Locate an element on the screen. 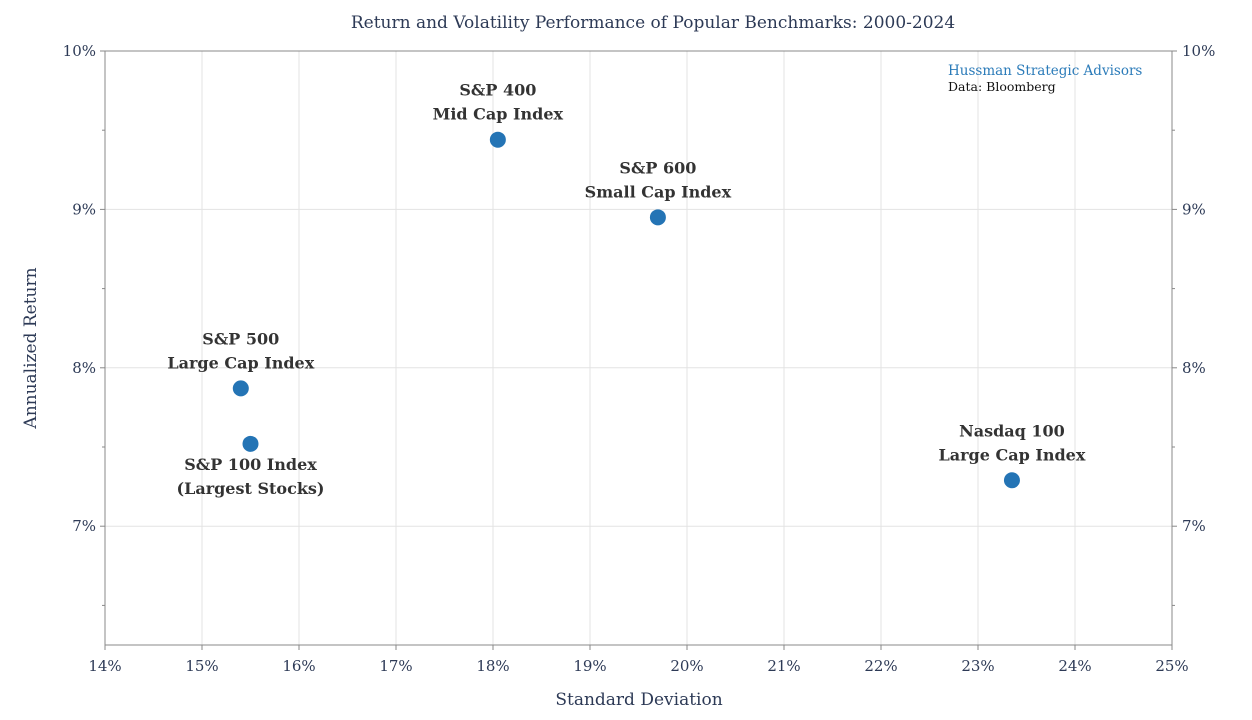  point-label: Small Cap Index is located at coordinates (658, 191).